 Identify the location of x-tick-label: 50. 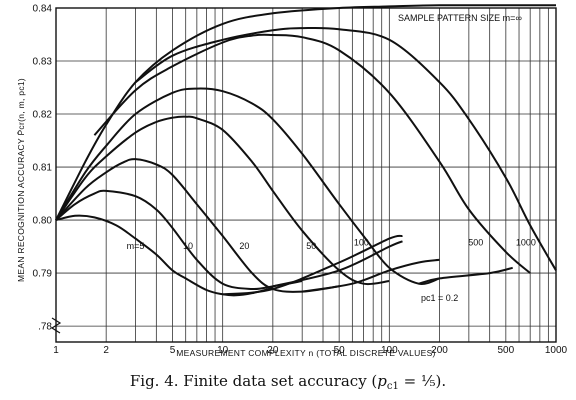
(340, 350).